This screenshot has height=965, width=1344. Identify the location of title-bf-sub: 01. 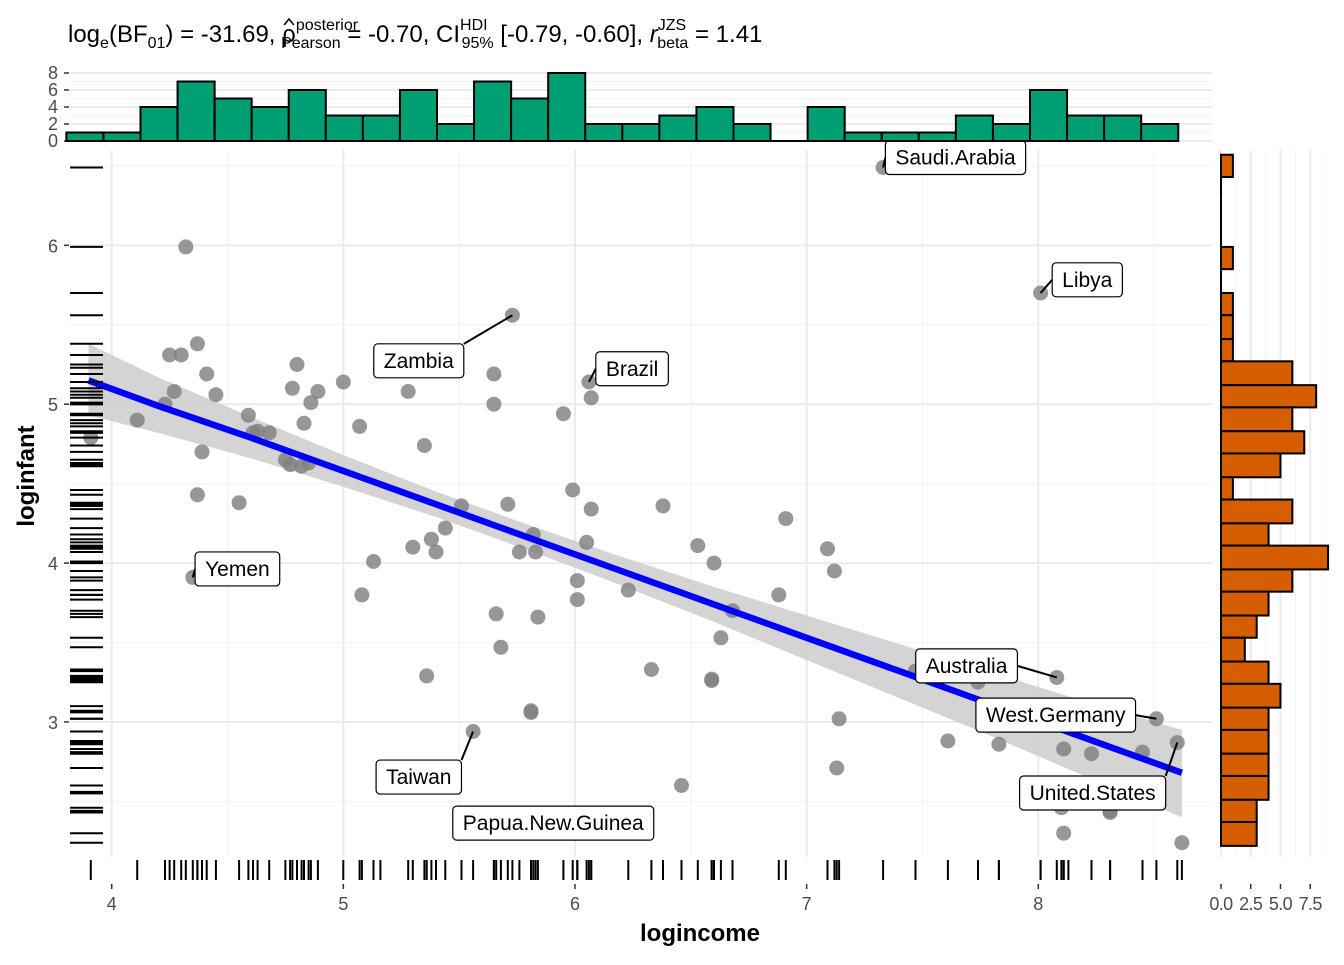
(157, 43).